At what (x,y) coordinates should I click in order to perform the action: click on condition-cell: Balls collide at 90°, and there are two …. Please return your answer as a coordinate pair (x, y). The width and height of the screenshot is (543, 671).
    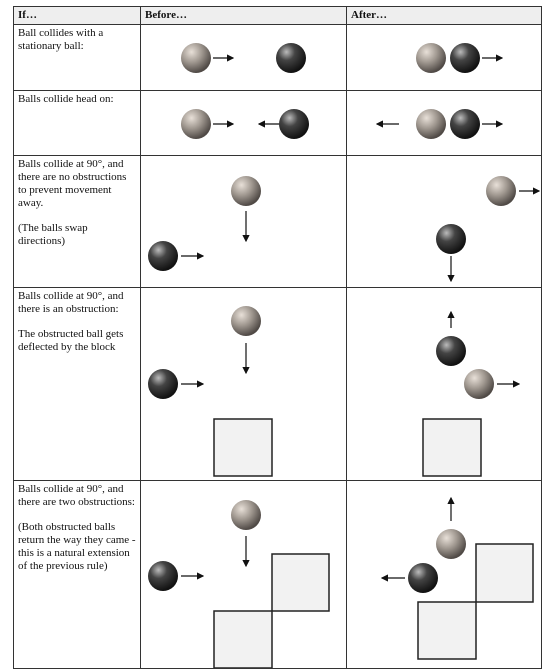
    Looking at the image, I should click on (77, 574).